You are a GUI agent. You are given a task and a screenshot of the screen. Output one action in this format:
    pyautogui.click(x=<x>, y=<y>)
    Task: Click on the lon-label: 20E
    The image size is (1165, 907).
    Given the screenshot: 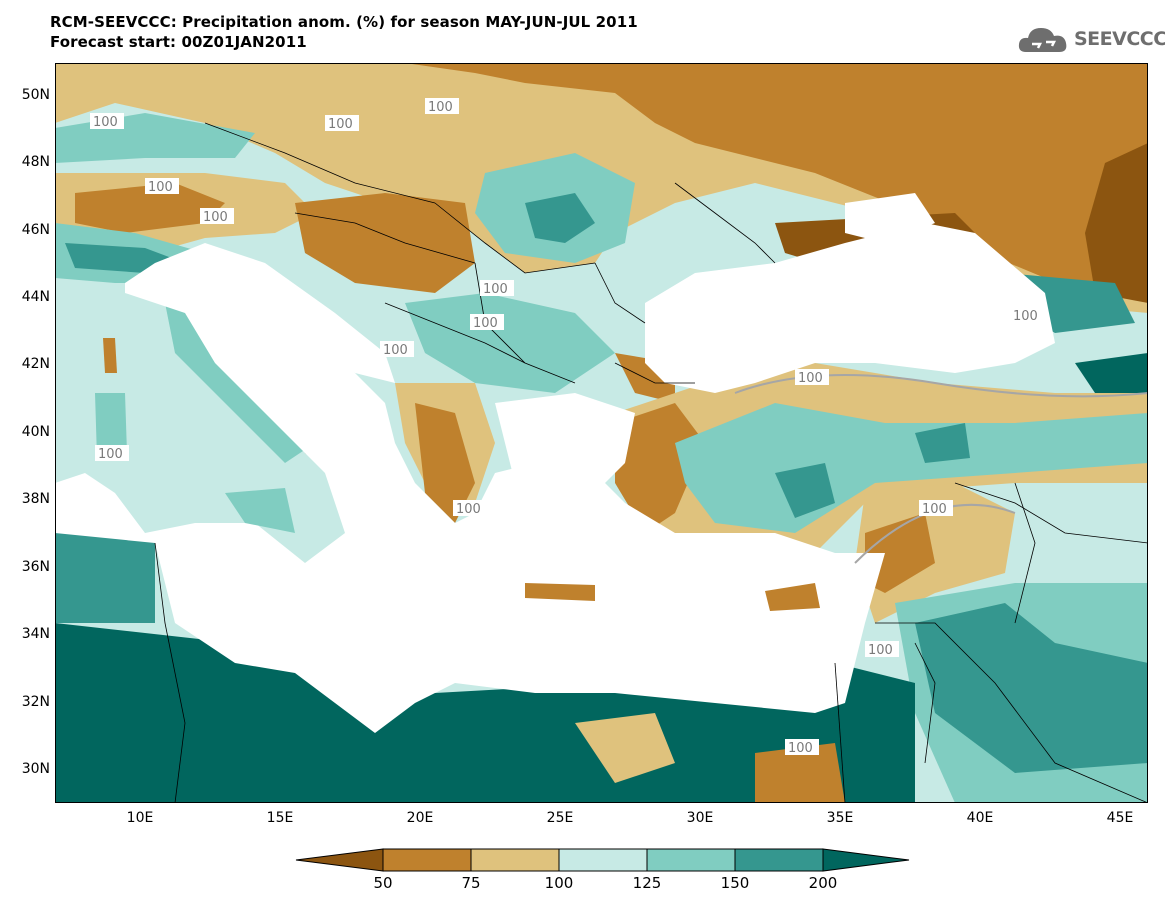 What is the action you would take?
    pyautogui.click(x=420, y=818)
    